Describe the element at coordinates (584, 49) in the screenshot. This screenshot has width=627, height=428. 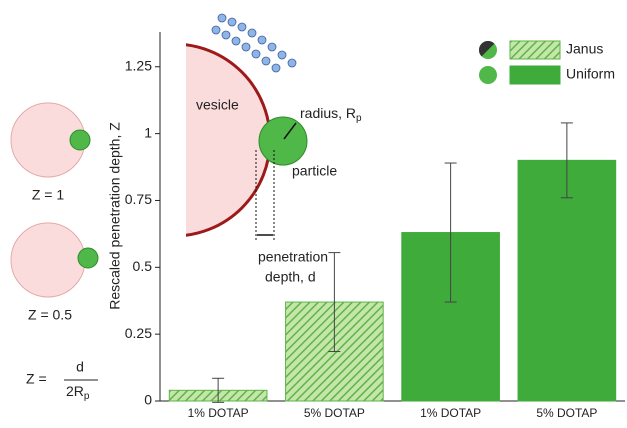
I see `legend-label: Janus` at that location.